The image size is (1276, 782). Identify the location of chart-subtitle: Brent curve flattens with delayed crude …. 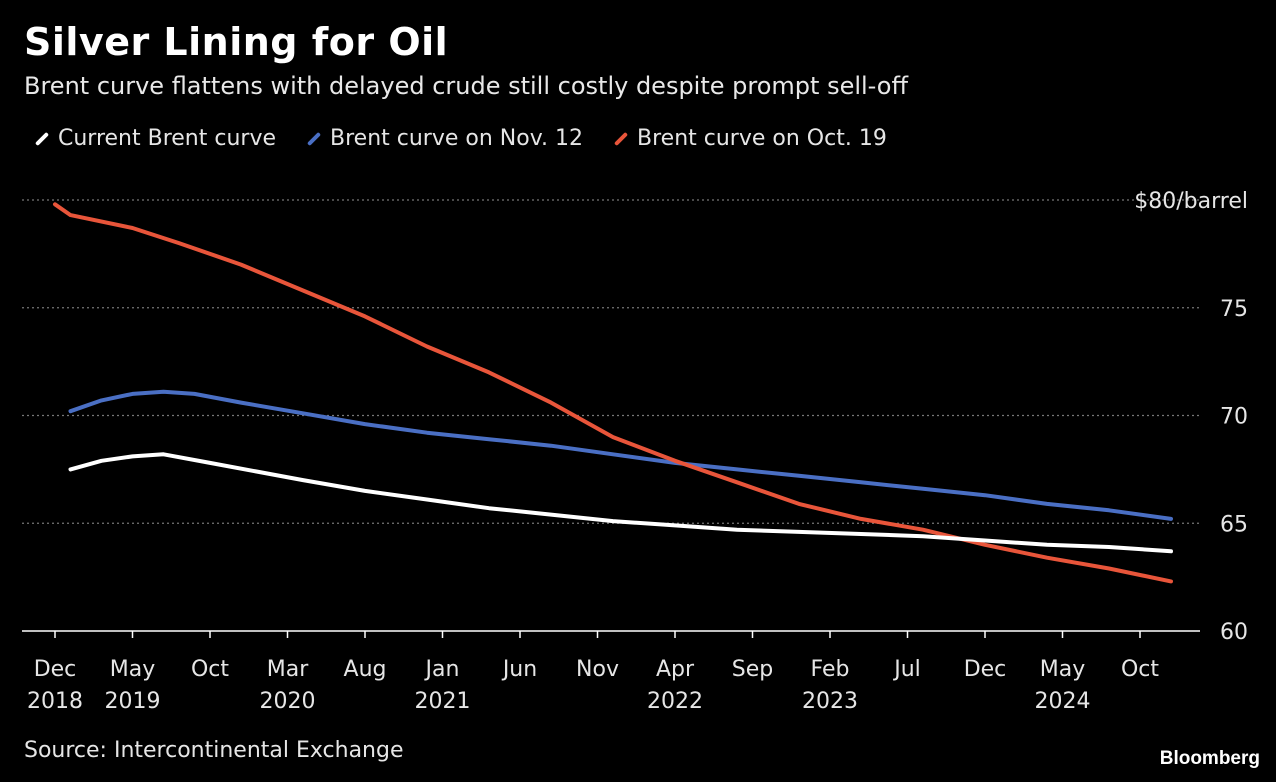
(466, 86).